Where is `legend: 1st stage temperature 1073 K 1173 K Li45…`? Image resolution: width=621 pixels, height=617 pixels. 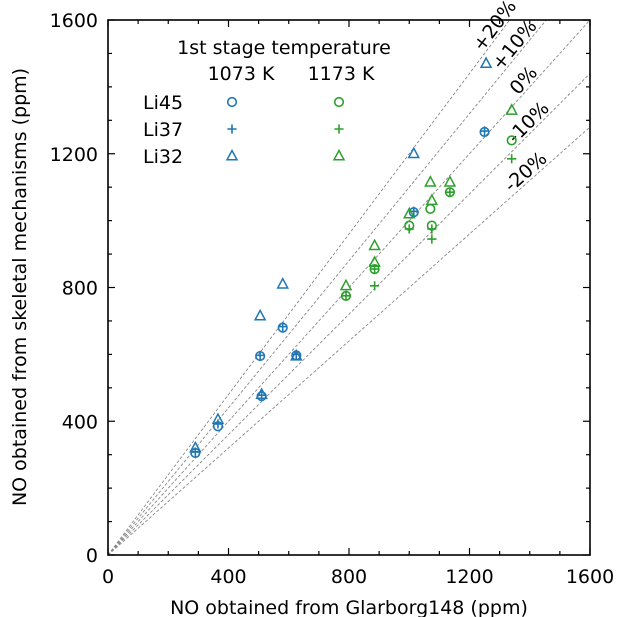
legend: 1st stage temperature 1073 K 1173 K Li45… is located at coordinates (267, 102).